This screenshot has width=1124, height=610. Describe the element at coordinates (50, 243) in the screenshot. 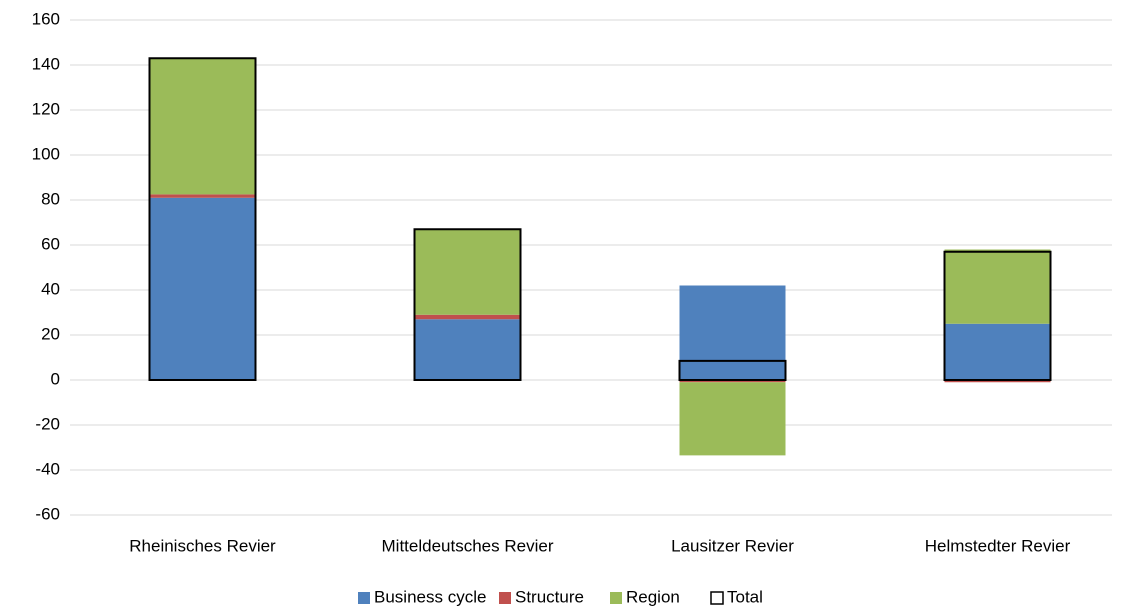

I see `y-tick-label: 60` at that location.